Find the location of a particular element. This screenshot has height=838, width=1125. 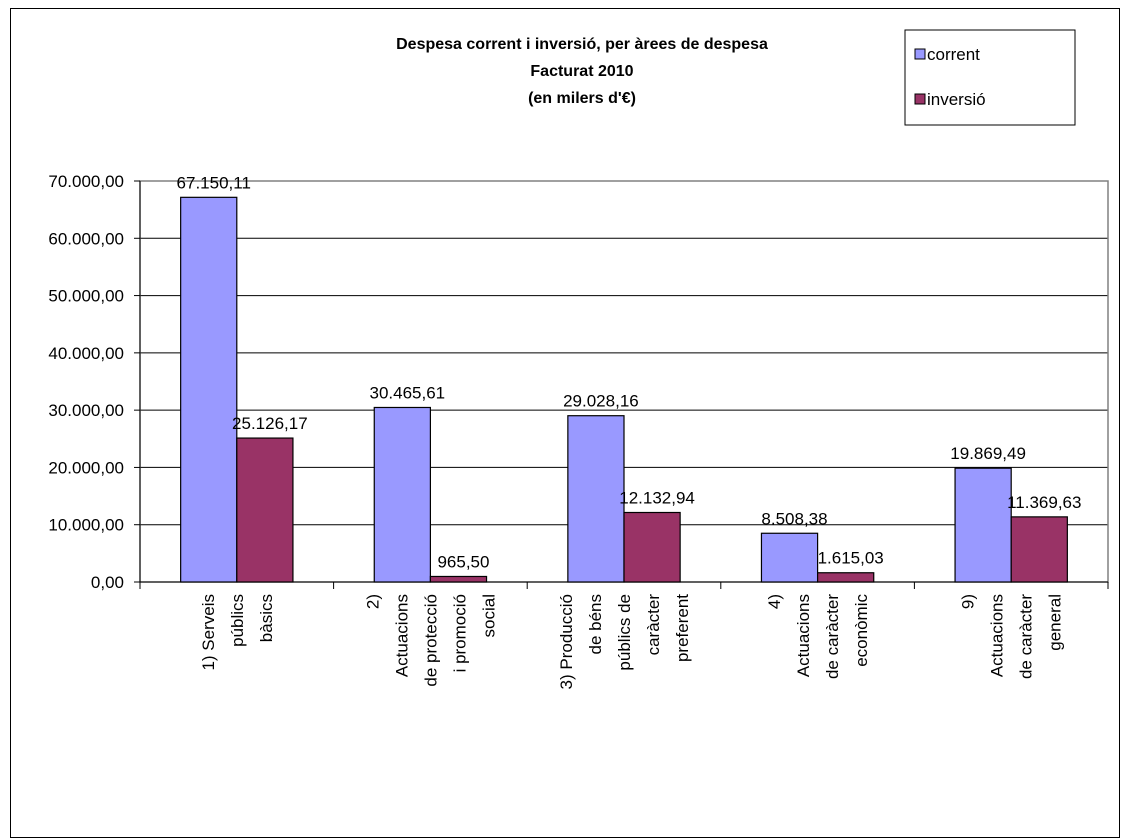

chart-title-line: (en milers d'€) is located at coordinates (582, 98).